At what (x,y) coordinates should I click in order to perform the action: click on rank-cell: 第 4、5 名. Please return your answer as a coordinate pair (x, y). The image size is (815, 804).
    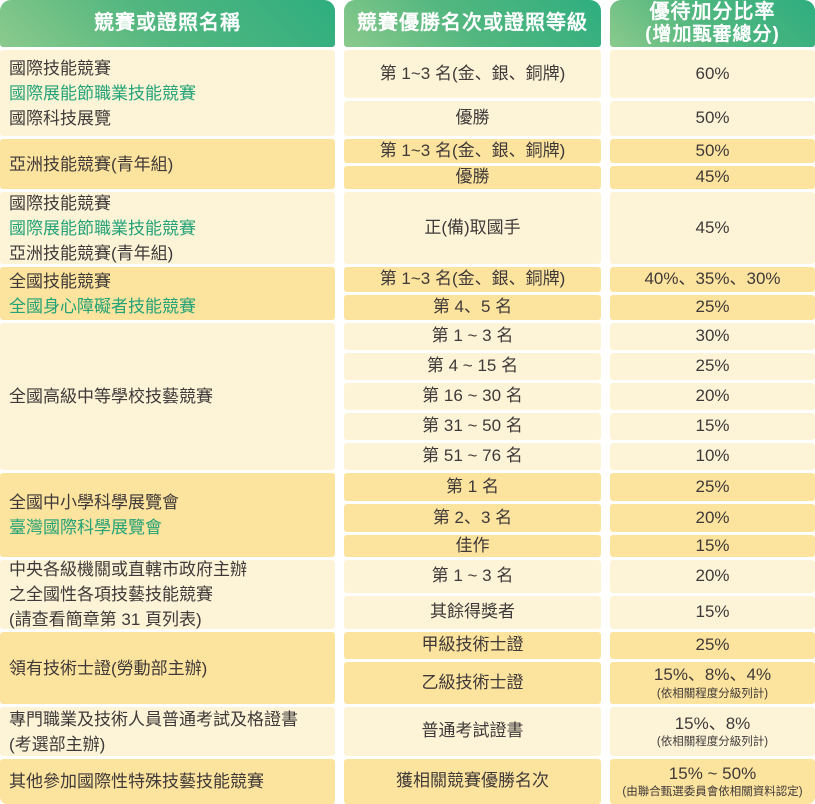
    Looking at the image, I should click on (472, 307).